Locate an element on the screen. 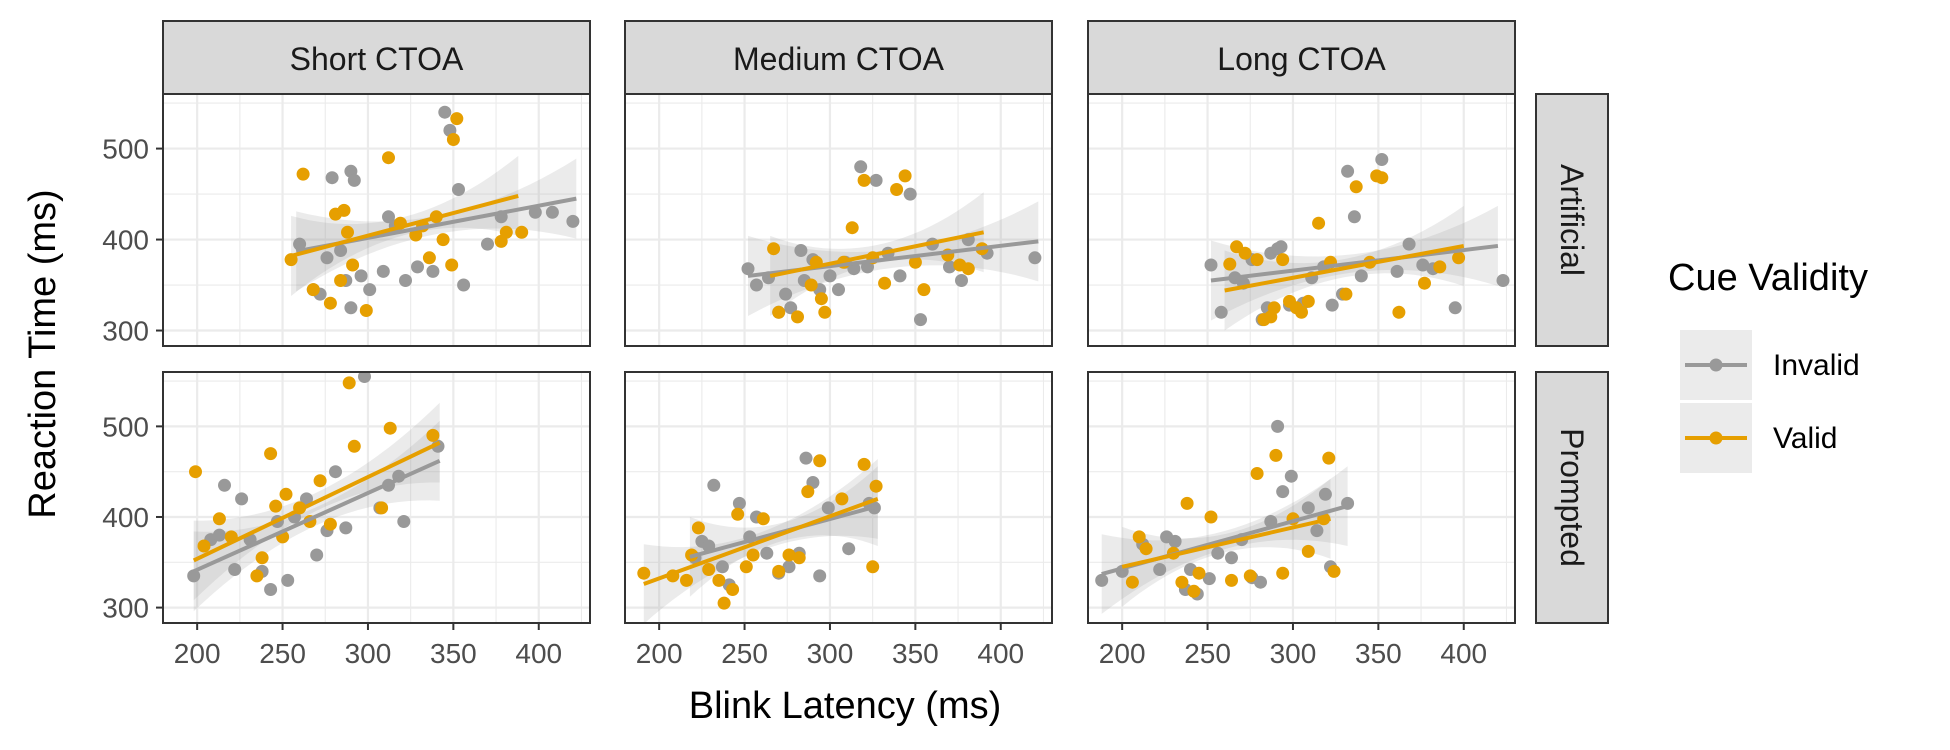 The image size is (1950, 750). strip-label-medium-ctoa: Medium CTOA is located at coordinates (839, 59).